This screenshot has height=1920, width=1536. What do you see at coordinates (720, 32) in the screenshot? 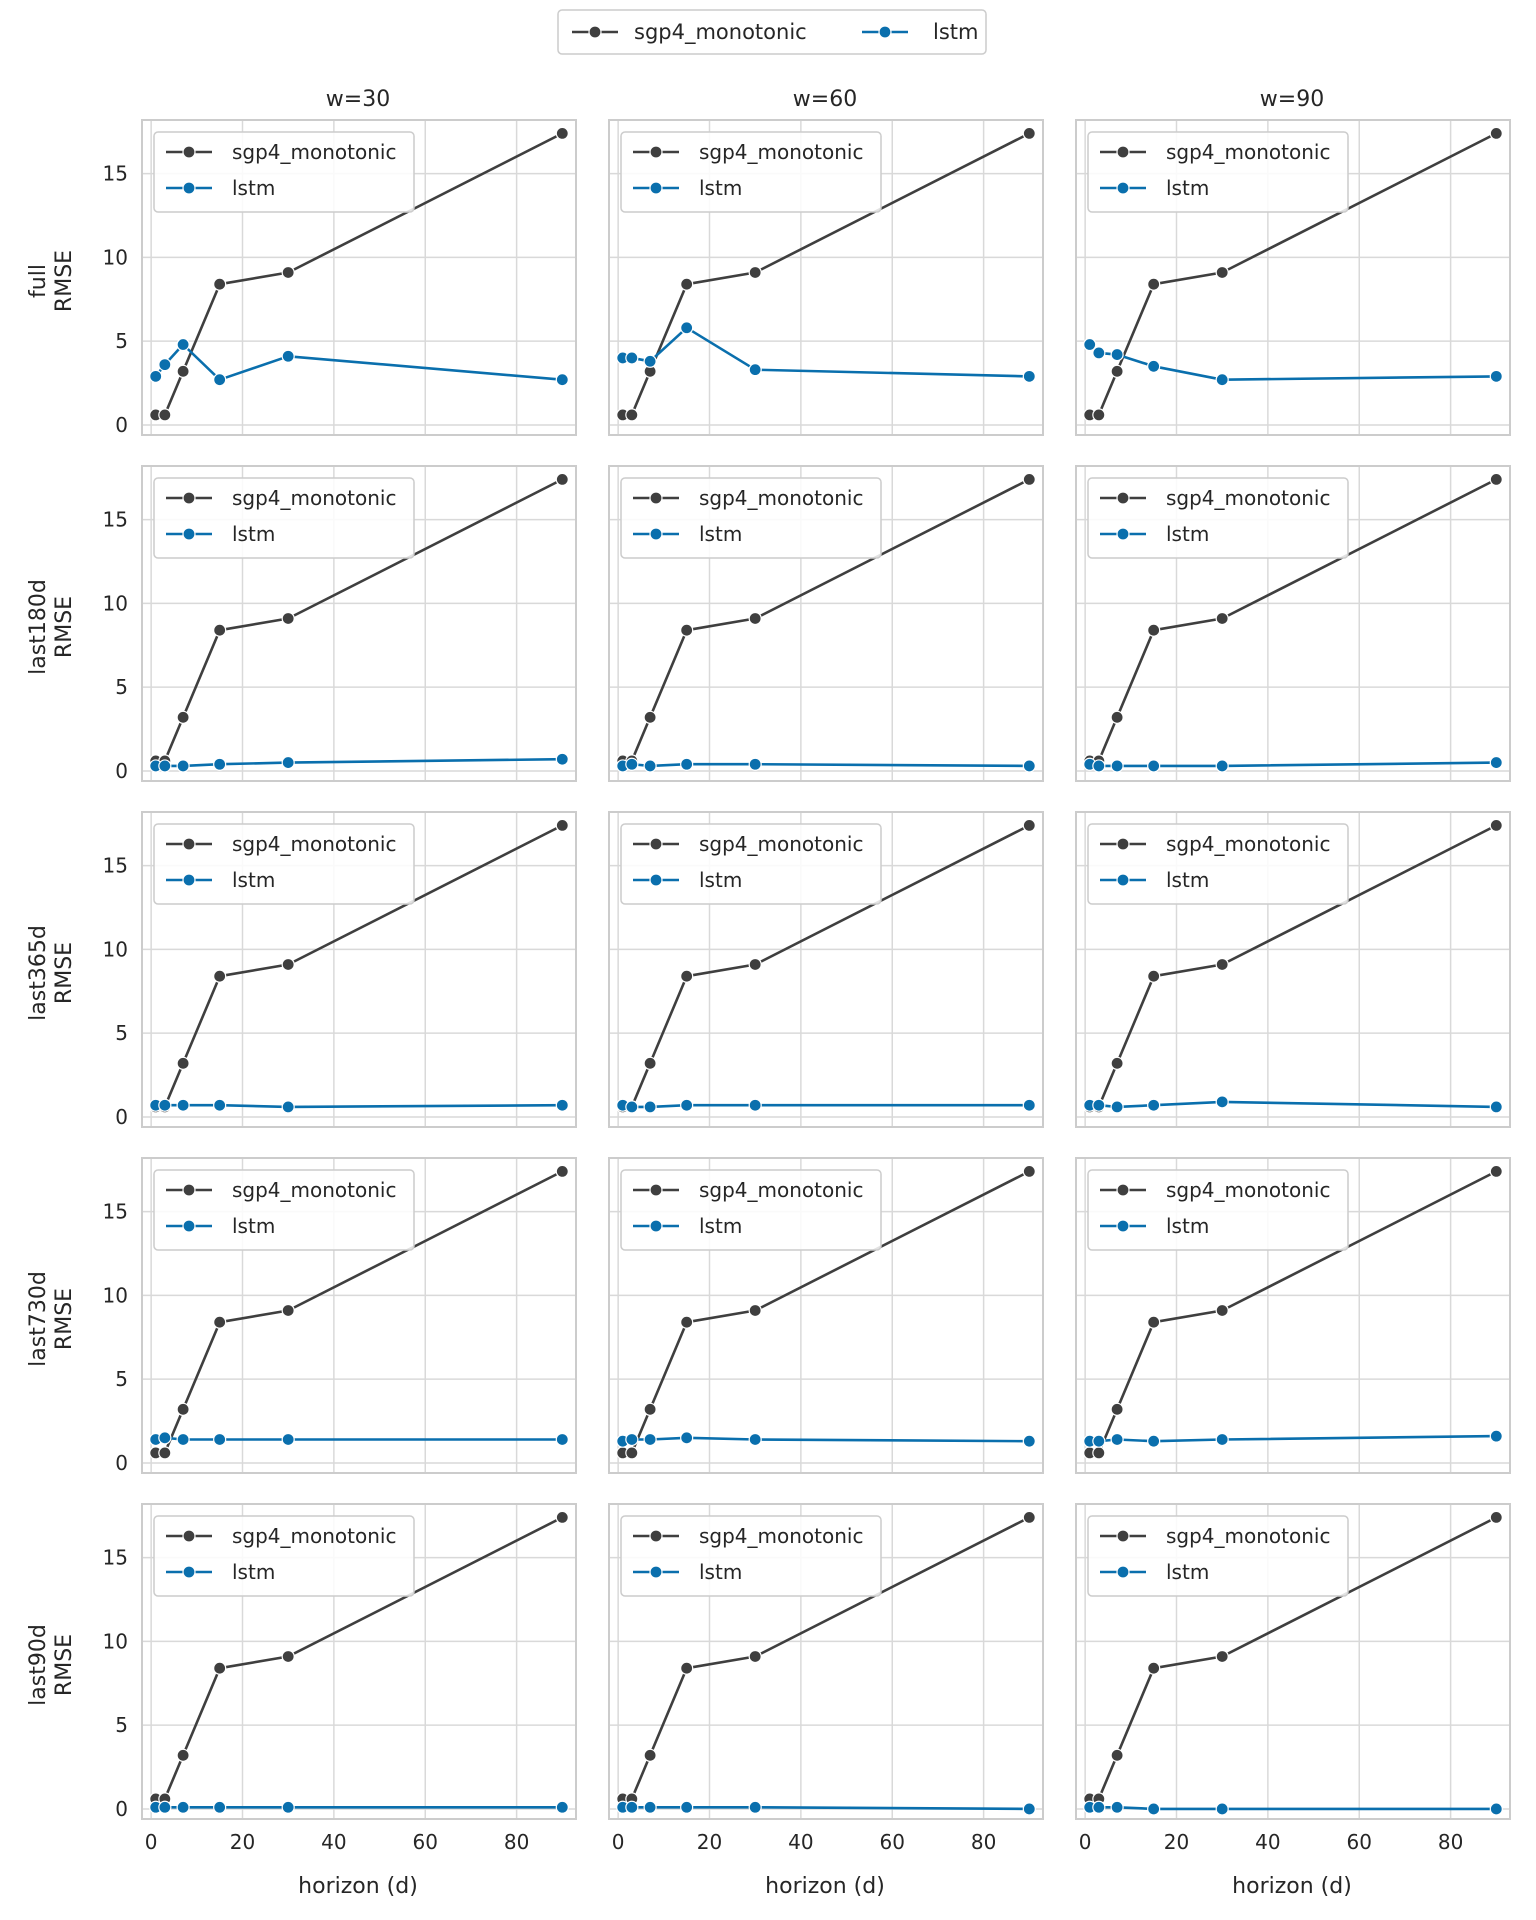
I see `figure-legend-label-sgp4-monotonic: sgp4_monotonic` at bounding box center [720, 32].